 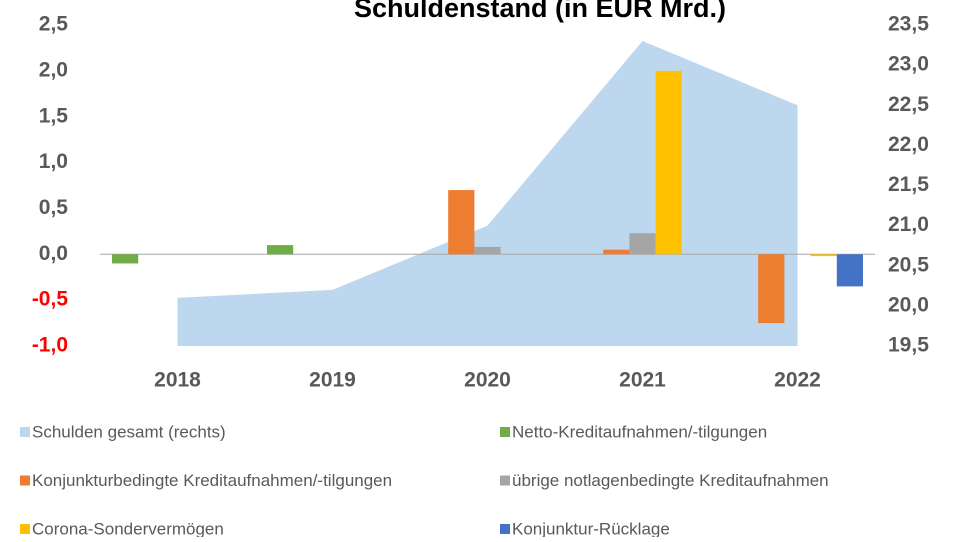 What do you see at coordinates (639, 431) in the screenshot?
I see `legend-label: Netto-Kreditaufnahmen/-tilgungen` at bounding box center [639, 431].